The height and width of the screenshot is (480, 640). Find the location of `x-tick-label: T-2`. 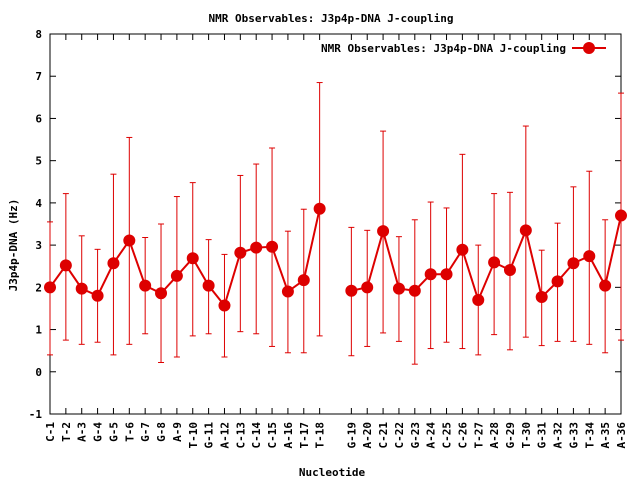

x-tick-label: T-2 is located at coordinates (66, 432).